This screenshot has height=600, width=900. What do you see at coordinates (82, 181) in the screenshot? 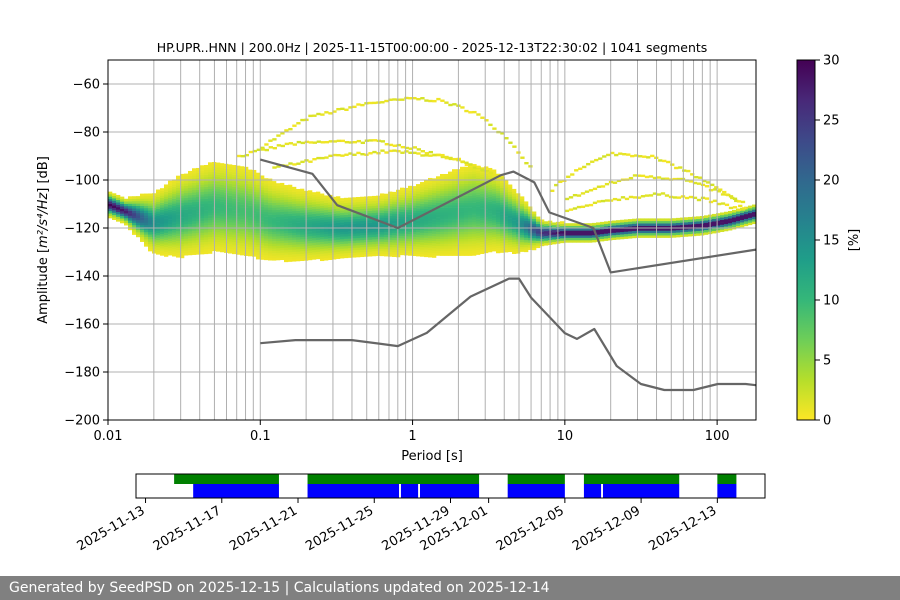
I see `y-tick-label: −100` at bounding box center [82, 181].